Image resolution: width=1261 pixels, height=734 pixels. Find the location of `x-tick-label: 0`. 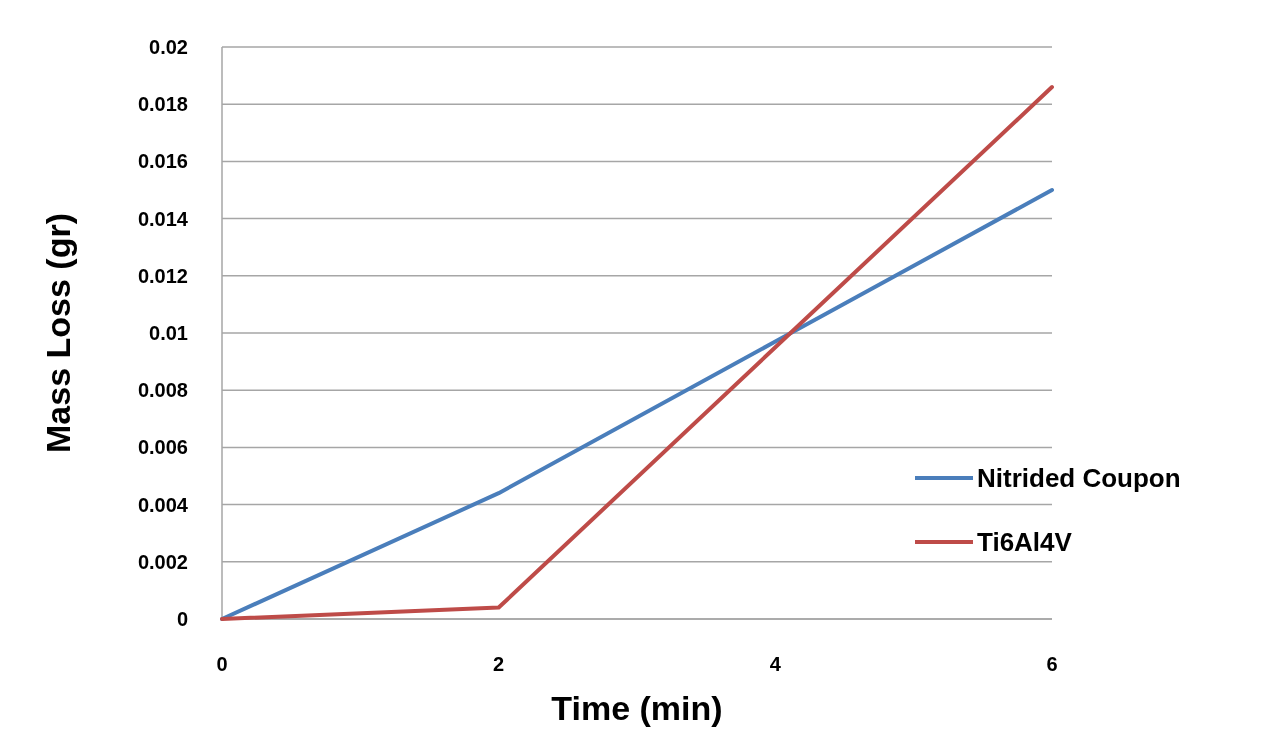

x-tick-label: 0 is located at coordinates (222, 664).